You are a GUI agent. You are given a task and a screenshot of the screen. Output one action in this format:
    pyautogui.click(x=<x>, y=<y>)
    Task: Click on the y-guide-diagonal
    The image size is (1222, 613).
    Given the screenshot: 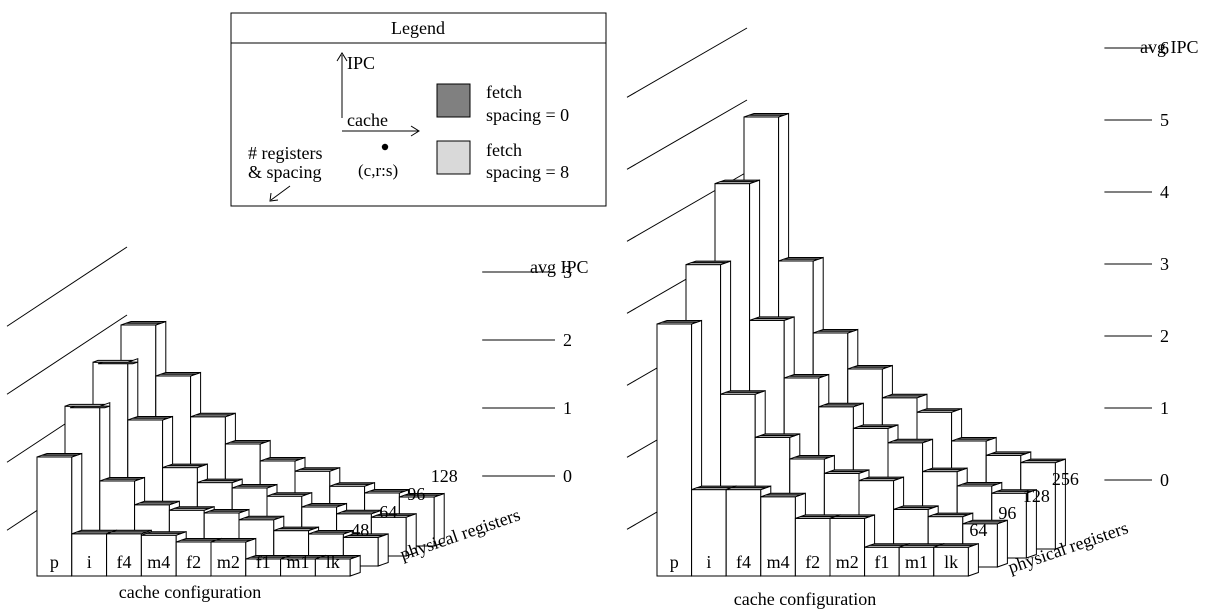 What is the action you would take?
    pyautogui.click(x=67, y=286)
    